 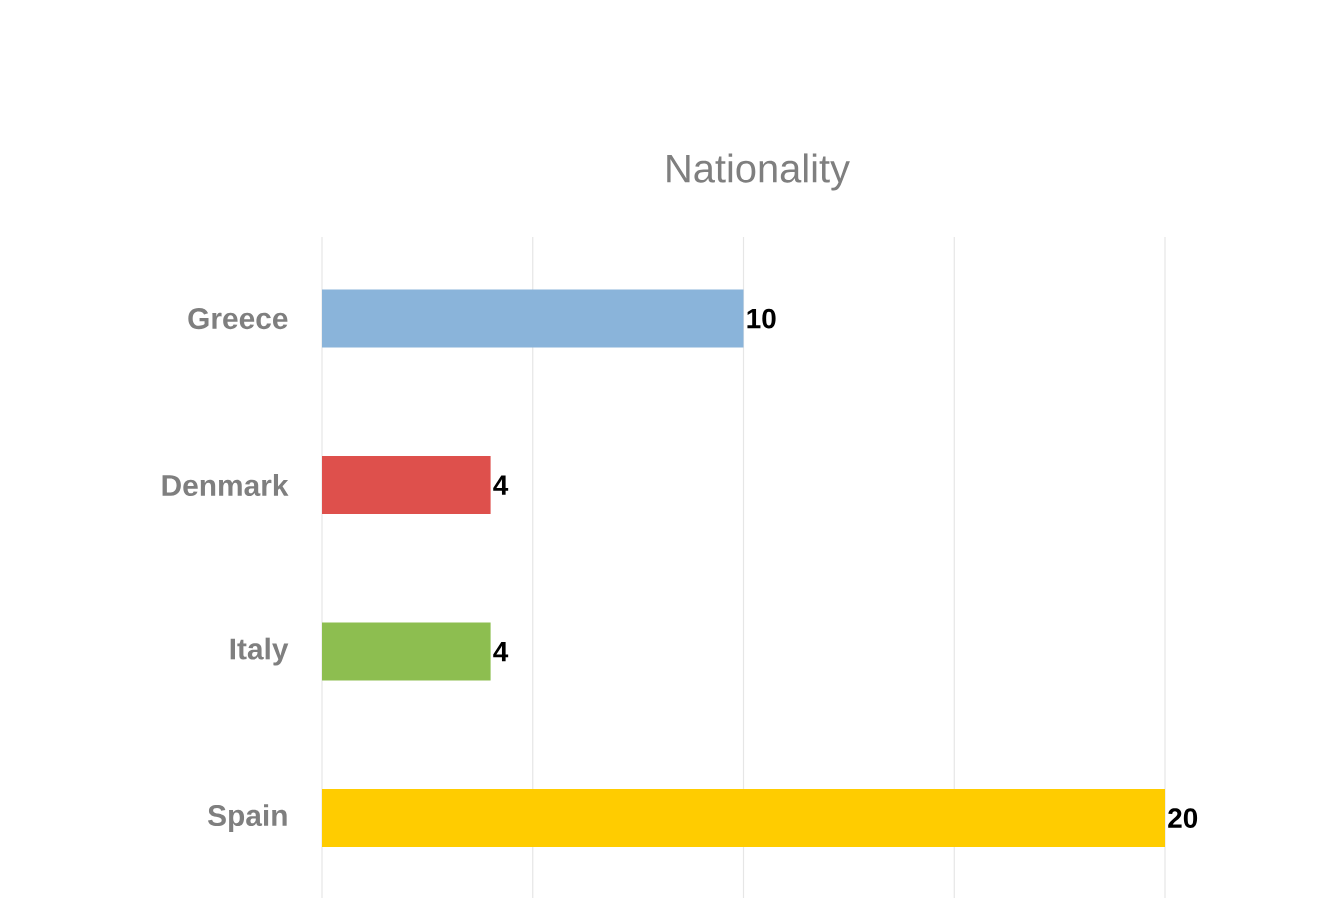 What do you see at coordinates (225, 485) in the screenshot?
I see `y-tick-label: Denmark` at bounding box center [225, 485].